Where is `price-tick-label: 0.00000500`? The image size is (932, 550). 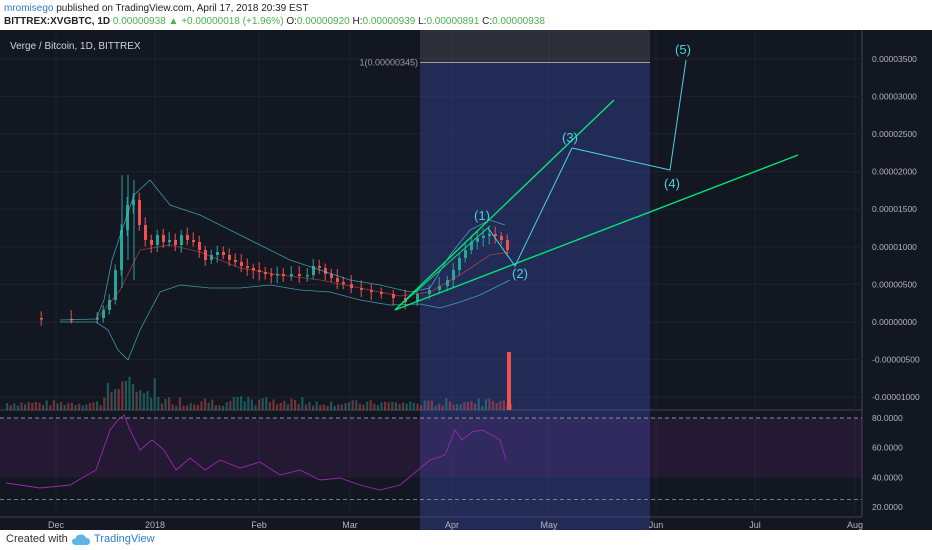
price-tick-label: 0.00000500 is located at coordinates (894, 284).